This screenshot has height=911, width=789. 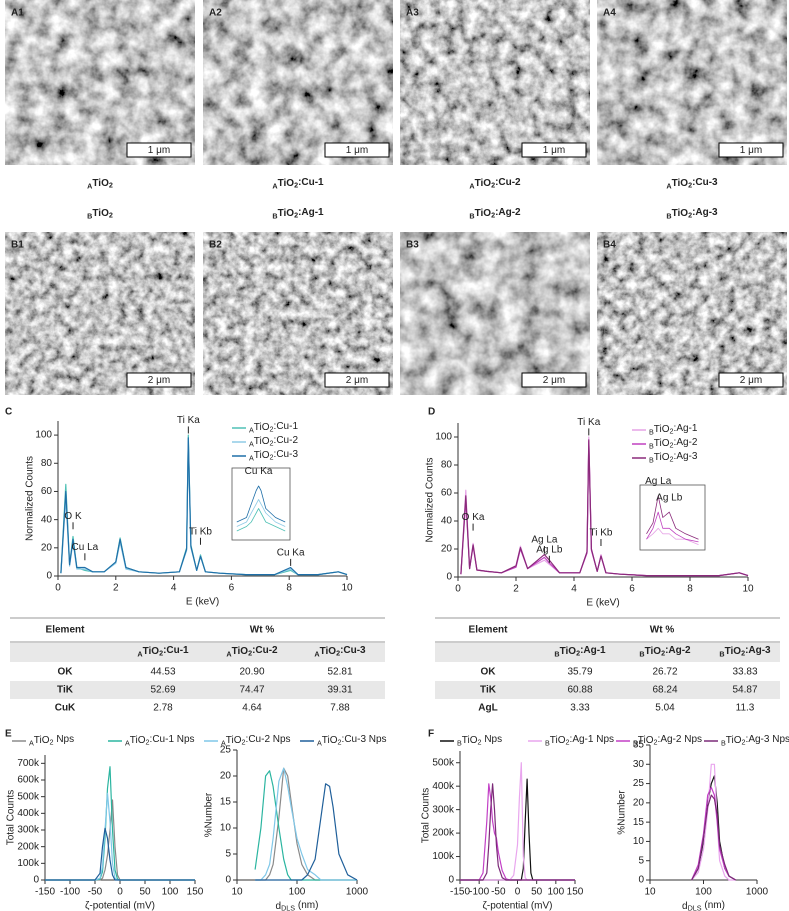 What do you see at coordinates (100, 184) in the screenshot?
I see `image-caption: ATiO2` at bounding box center [100, 184].